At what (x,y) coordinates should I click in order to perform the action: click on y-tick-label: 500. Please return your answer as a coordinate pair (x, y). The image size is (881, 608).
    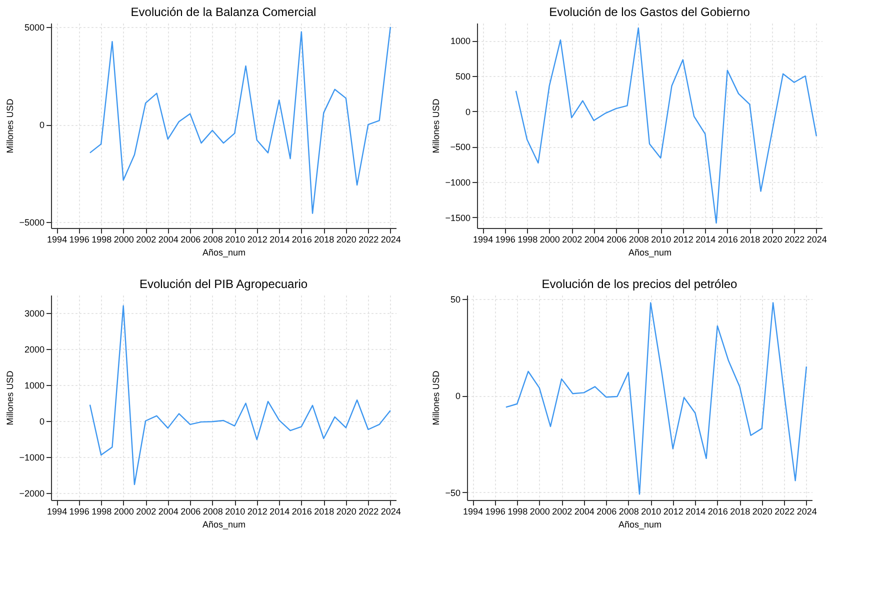
    Looking at the image, I should click on (462, 77).